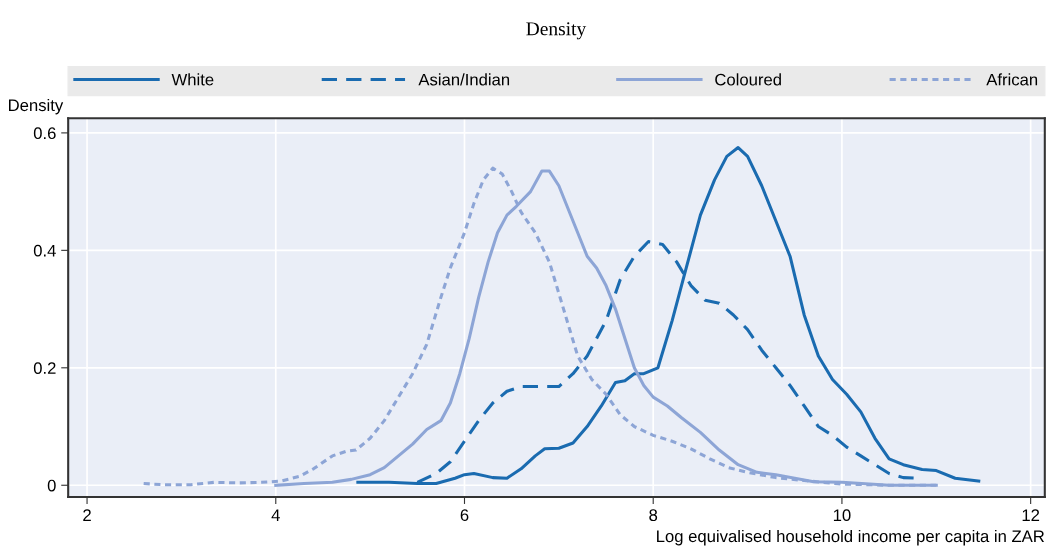 This screenshot has height=555, width=1049. Describe the element at coordinates (87, 515) in the screenshot. I see `x-tick-label: 2` at that location.